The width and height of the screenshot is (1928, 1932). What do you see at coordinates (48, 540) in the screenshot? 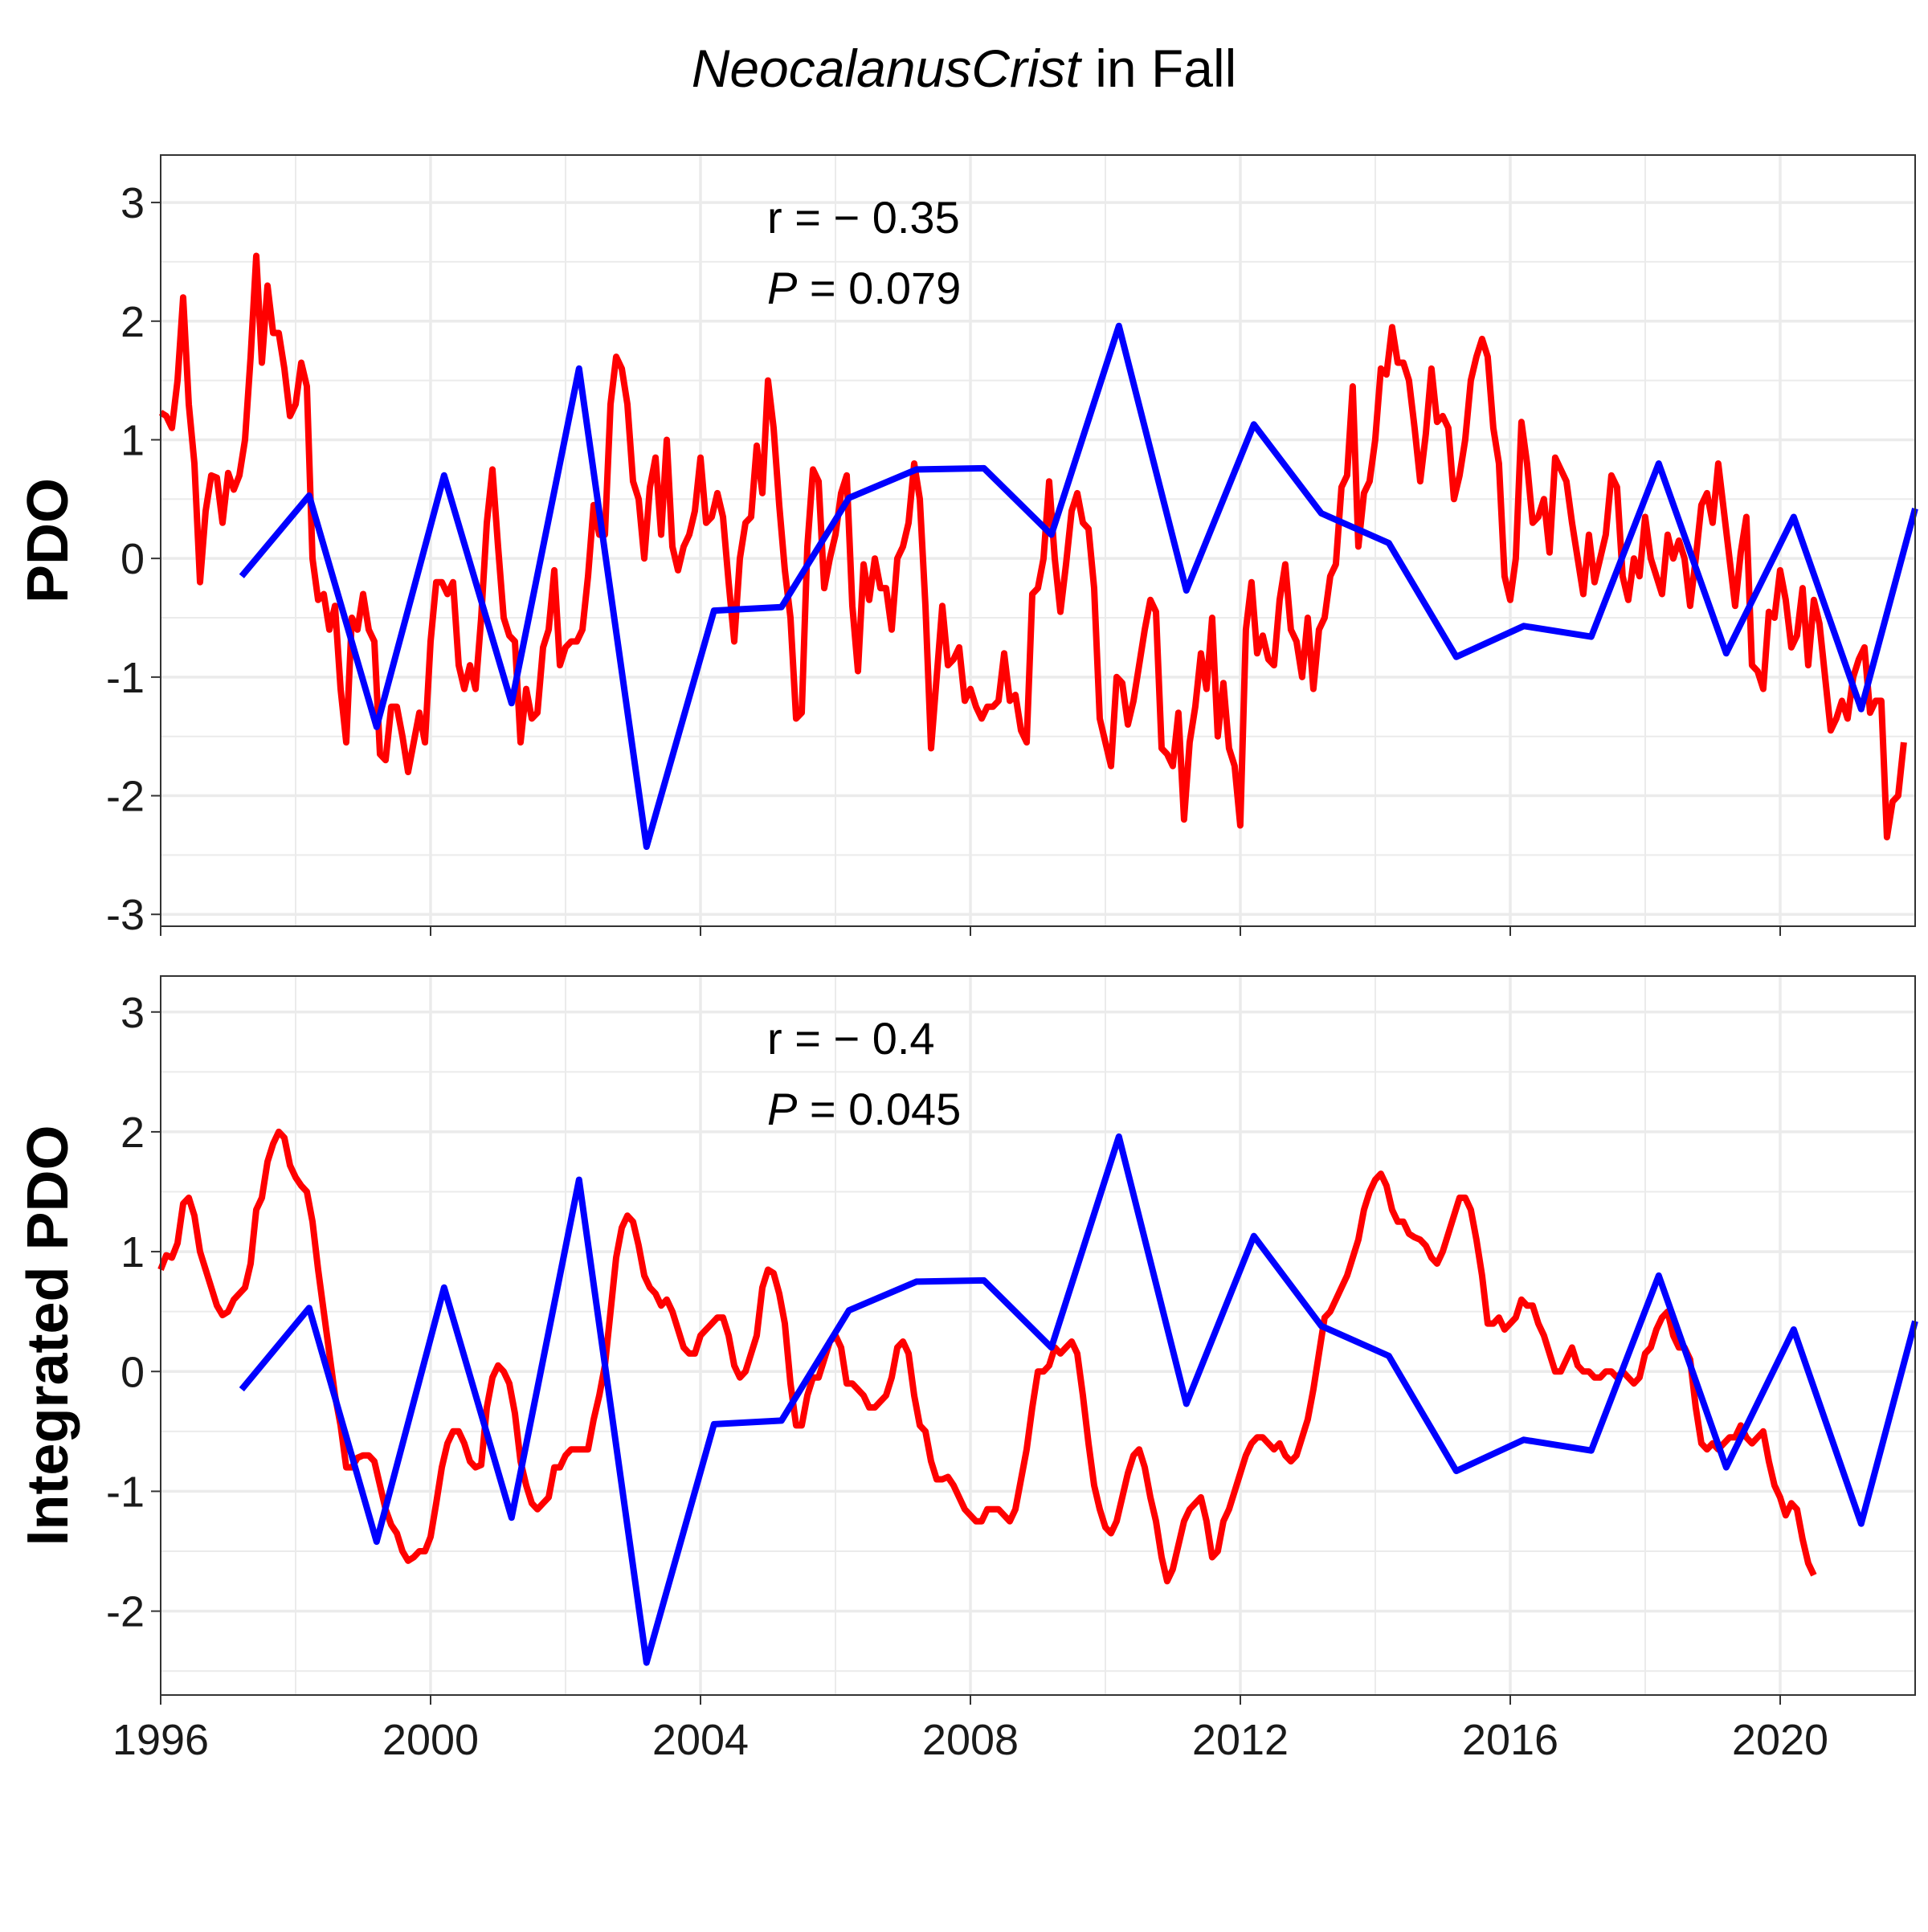
I see `y-axis-label: PDO` at bounding box center [48, 540].